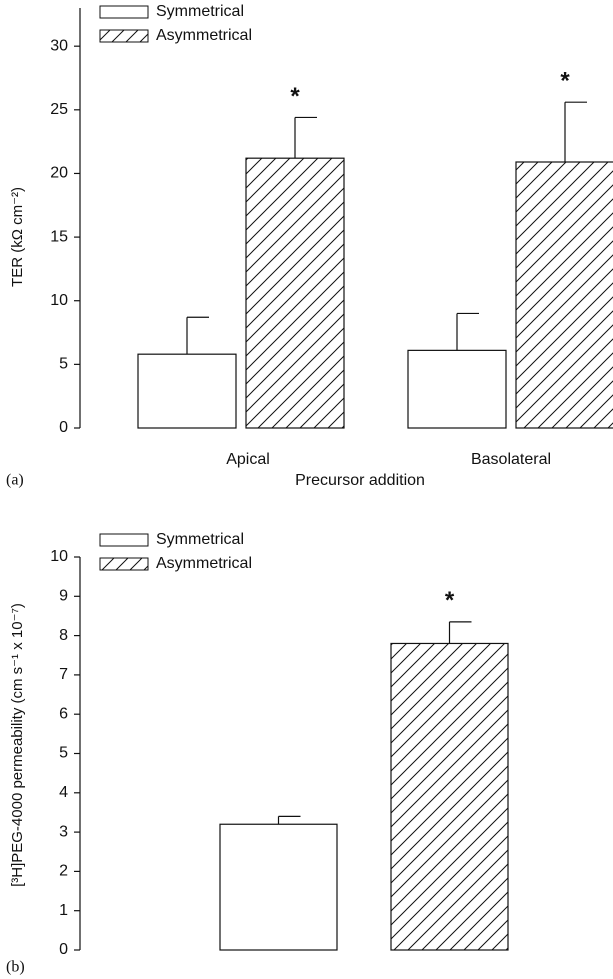 The image size is (613, 979). Describe the element at coordinates (63, 792) in the screenshot. I see `y-tick-label: 4` at that location.